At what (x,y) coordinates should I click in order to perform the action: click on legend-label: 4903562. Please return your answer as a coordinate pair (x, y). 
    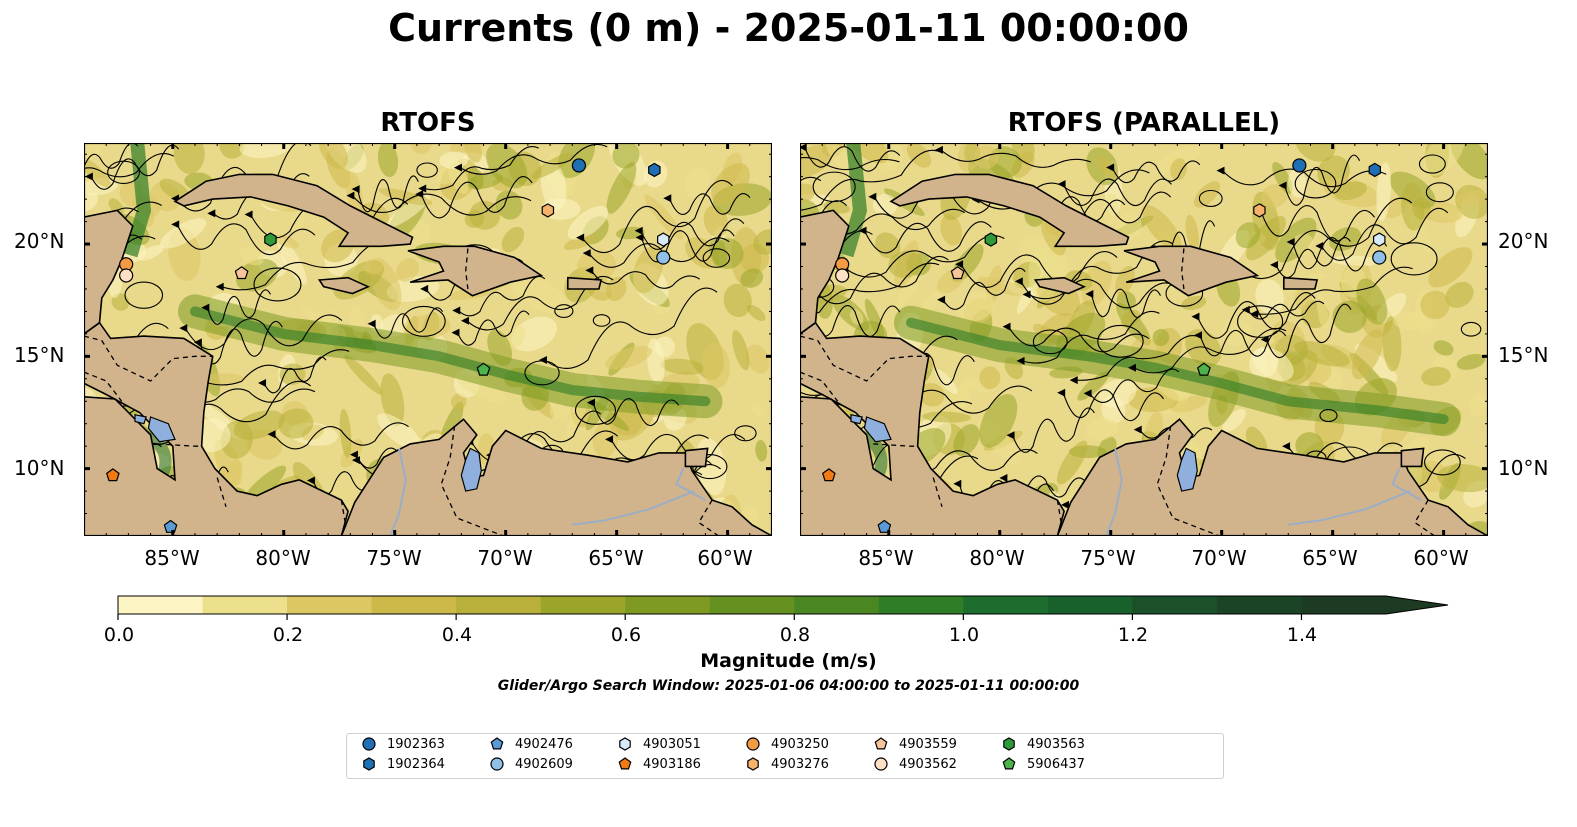
    Looking at the image, I should click on (928, 764).